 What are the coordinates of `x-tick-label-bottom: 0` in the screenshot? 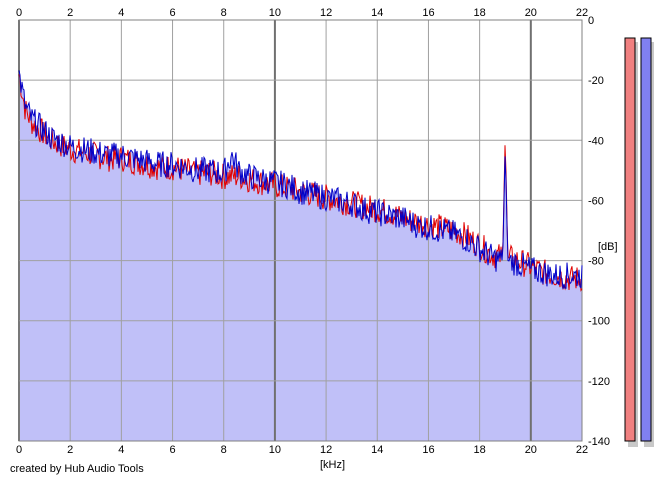 It's located at (19, 450).